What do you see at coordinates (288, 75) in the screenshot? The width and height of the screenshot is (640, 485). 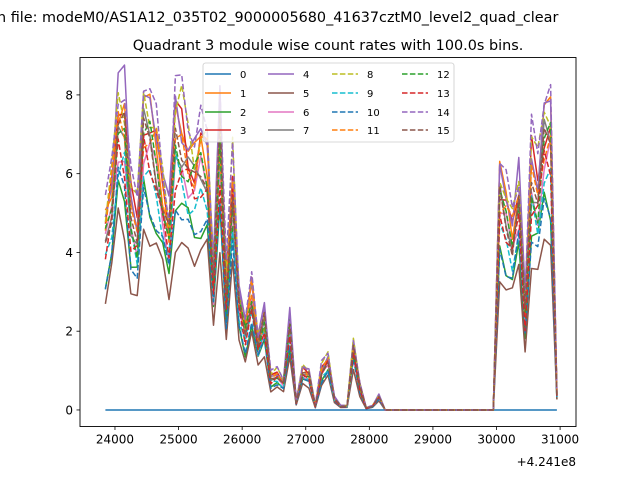 I see `legend-item-4: 4` at bounding box center [288, 75].